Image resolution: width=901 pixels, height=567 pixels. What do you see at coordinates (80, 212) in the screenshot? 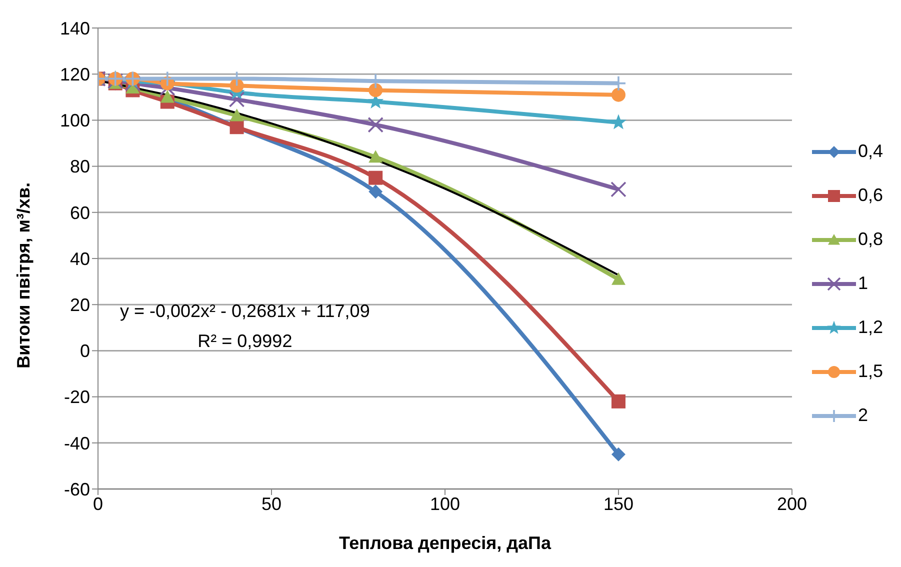
I see `y-tick-label: 60` at bounding box center [80, 212].